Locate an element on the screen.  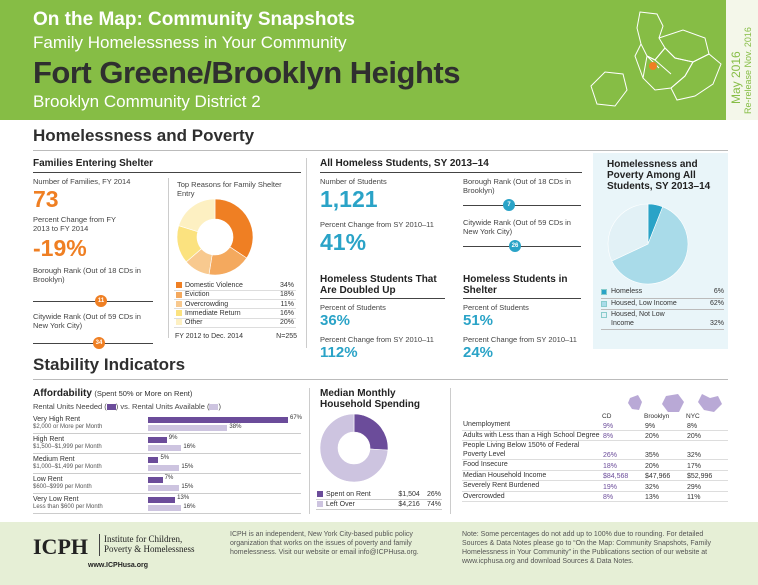
indicator-cd-value: 19% is located at coordinates (623, 486).